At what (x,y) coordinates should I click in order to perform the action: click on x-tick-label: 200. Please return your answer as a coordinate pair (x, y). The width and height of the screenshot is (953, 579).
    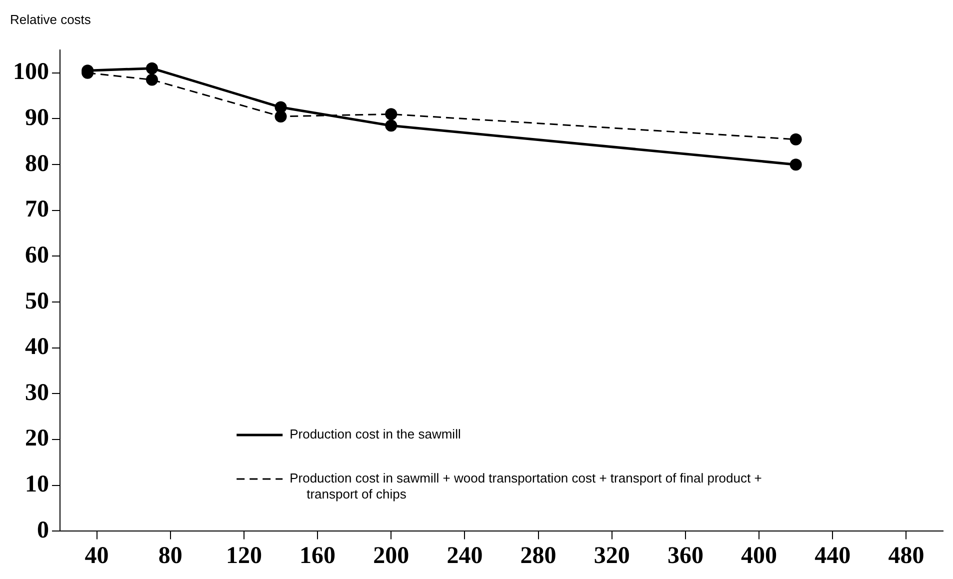
    Looking at the image, I should click on (391, 555).